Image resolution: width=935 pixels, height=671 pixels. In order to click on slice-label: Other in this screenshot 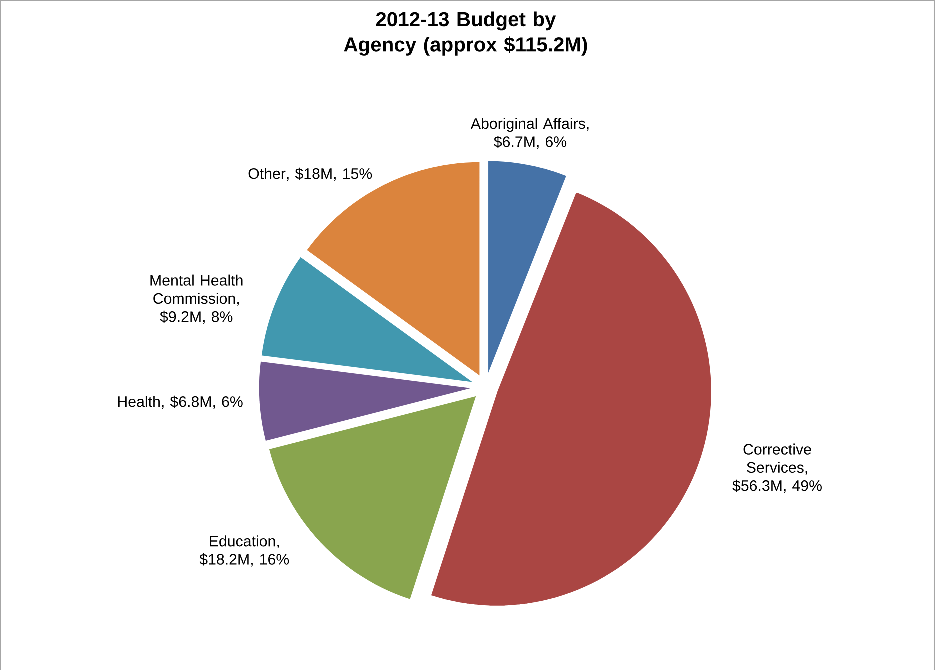, I will do `click(267, 174)`.